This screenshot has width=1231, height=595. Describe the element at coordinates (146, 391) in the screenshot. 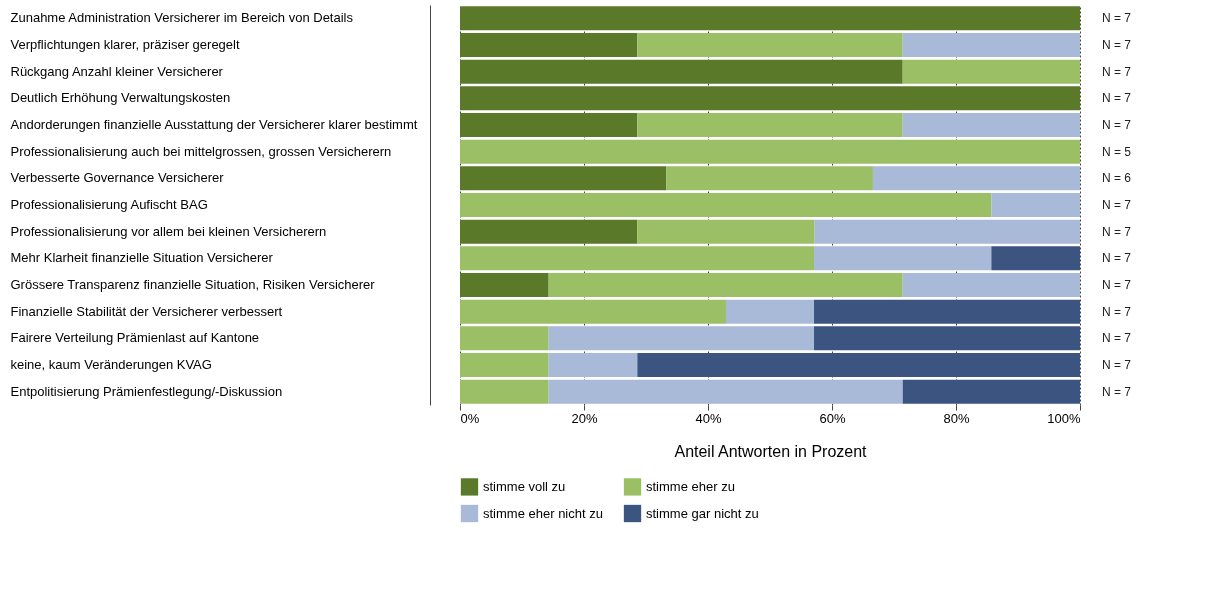

I see `y-tick-label: Entpolitisierung Prämienfestlegung/-Diskussion` at that location.